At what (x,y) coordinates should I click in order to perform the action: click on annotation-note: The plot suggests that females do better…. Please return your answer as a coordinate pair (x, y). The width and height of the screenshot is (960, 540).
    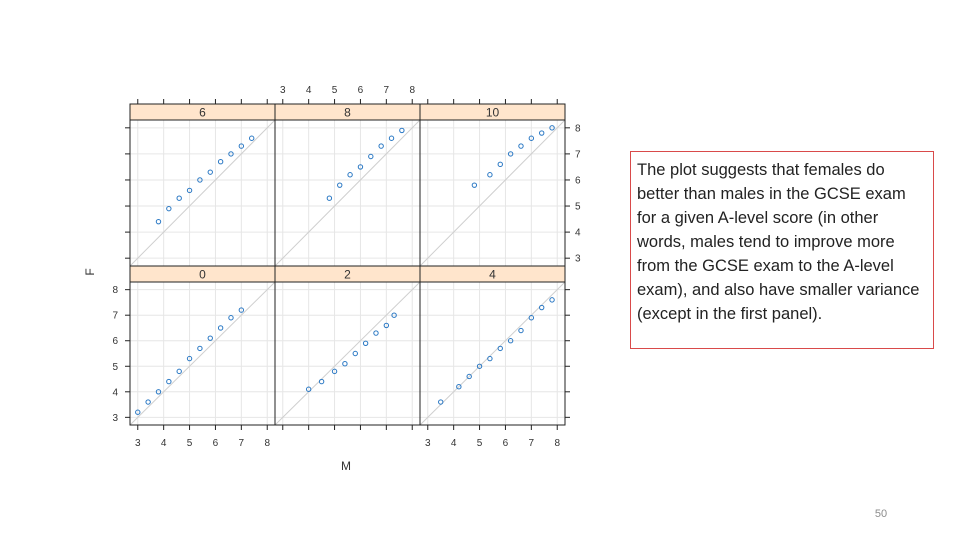
    Looking at the image, I should click on (782, 250).